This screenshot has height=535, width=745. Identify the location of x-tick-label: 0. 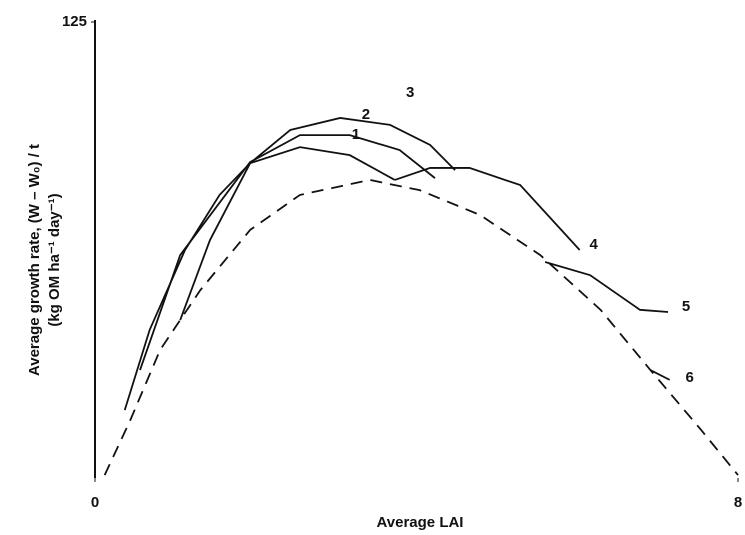
(95, 502).